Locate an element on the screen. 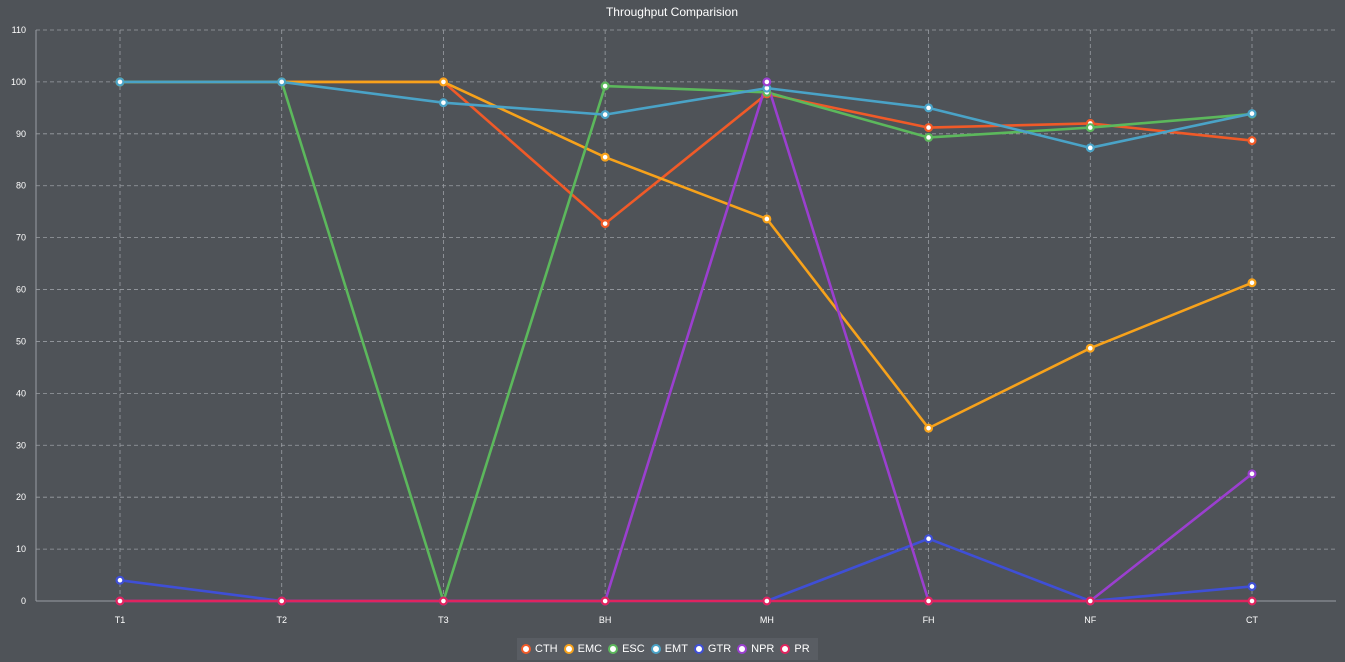  legend-item-emc: EMC is located at coordinates (583, 649).